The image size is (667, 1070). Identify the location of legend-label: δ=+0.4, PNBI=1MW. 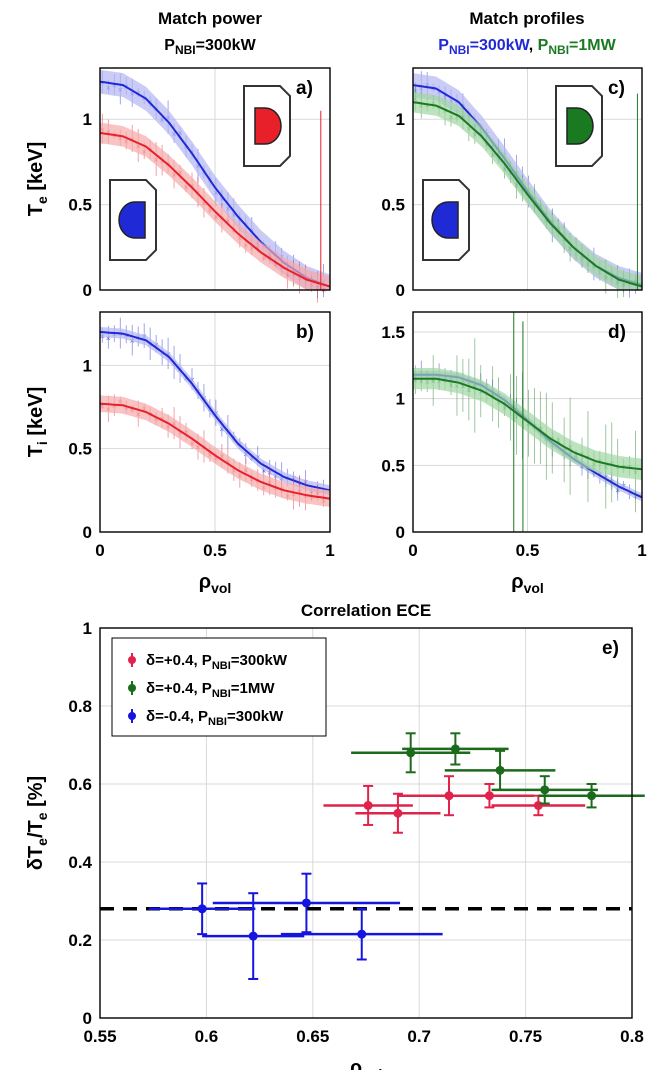
(210, 690).